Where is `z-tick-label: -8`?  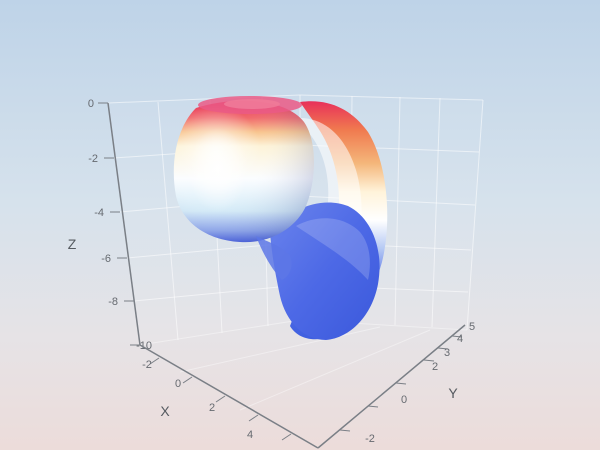
z-tick-label: -8 is located at coordinates (113, 302).